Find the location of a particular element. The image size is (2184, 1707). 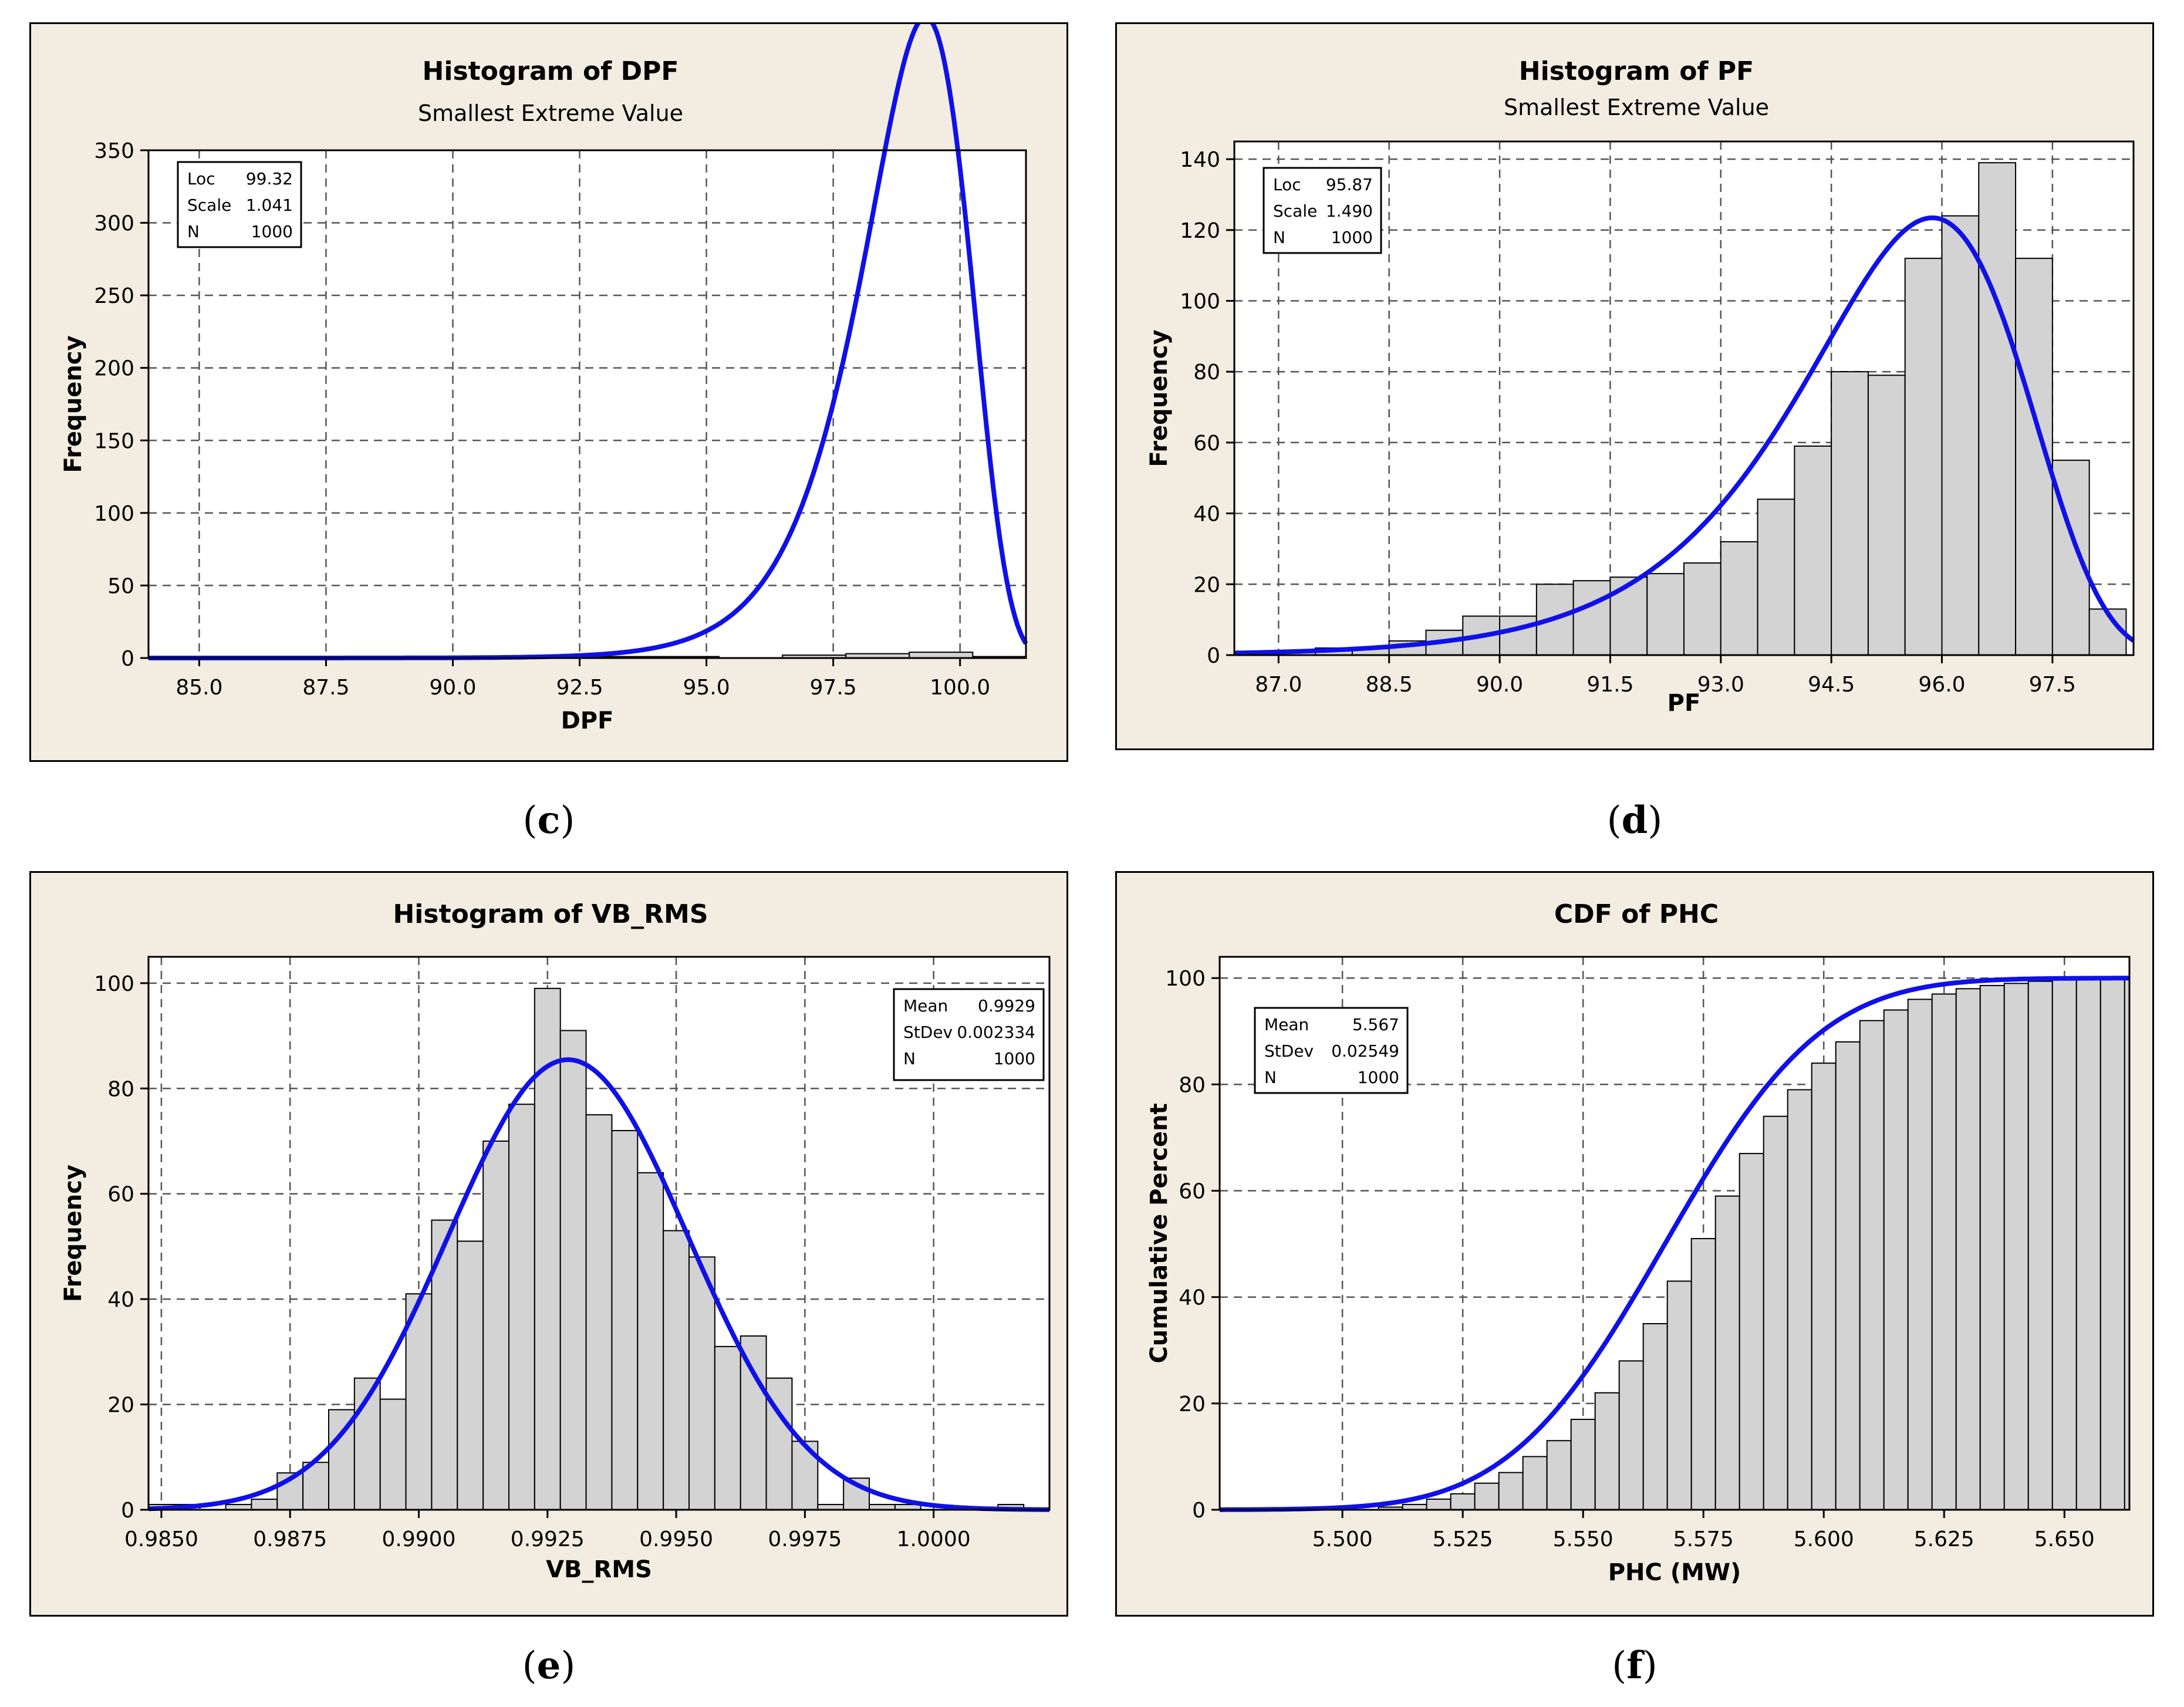

chart-subtitle: Smallest Extreme Value is located at coordinates (1636, 107).